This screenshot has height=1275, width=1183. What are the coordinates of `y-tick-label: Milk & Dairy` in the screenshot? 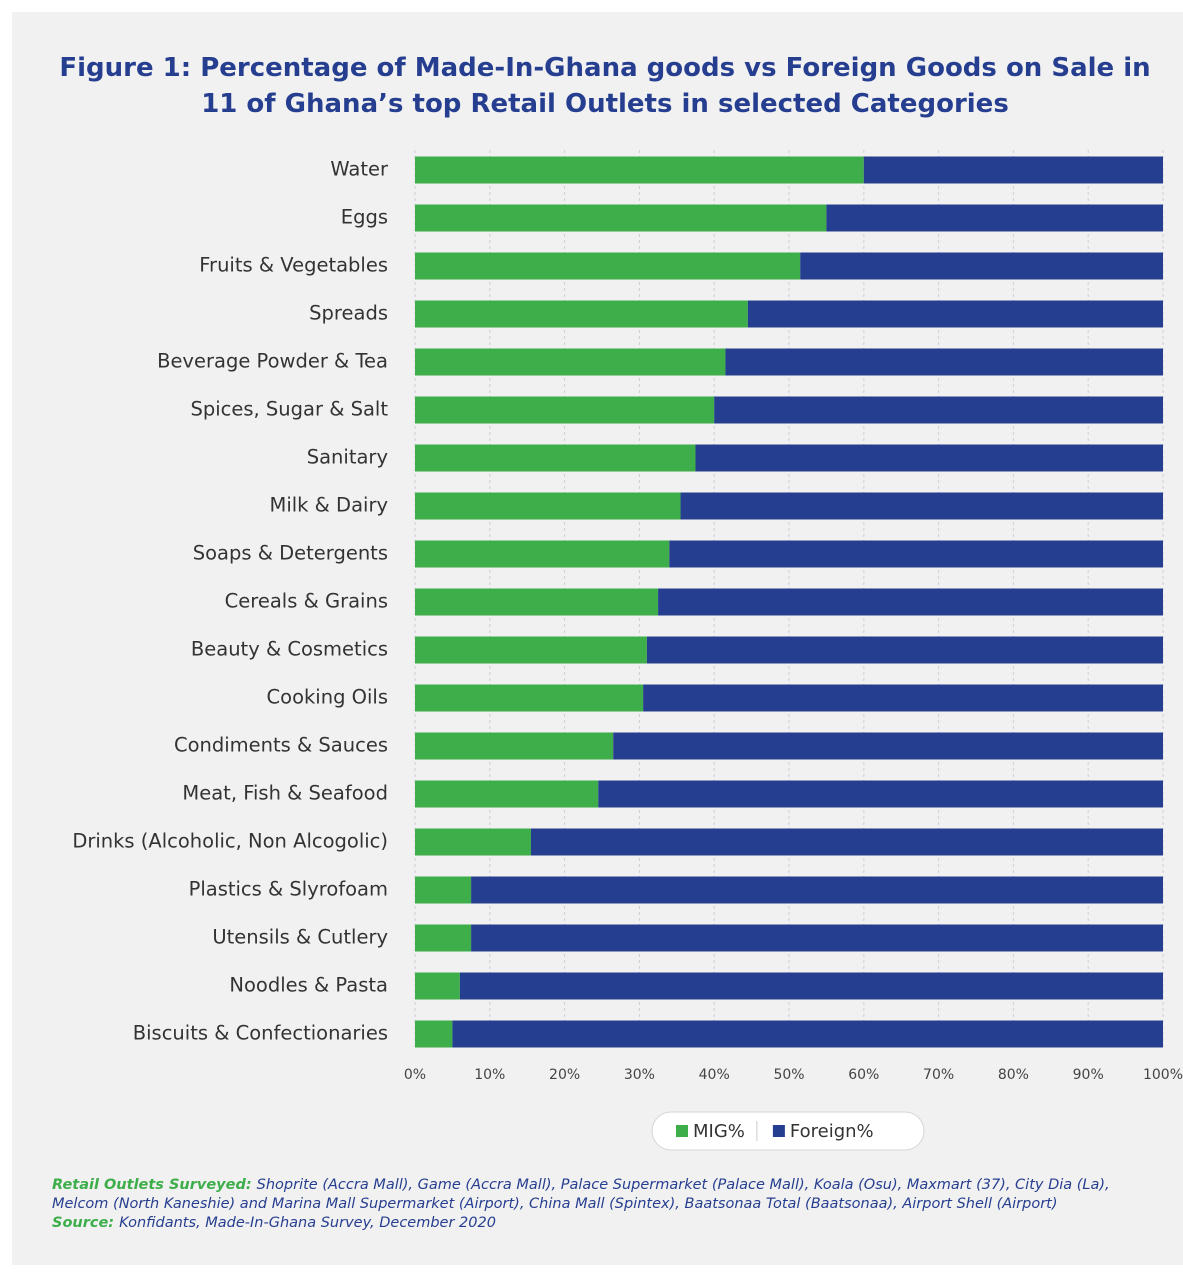 It's located at (329, 505).